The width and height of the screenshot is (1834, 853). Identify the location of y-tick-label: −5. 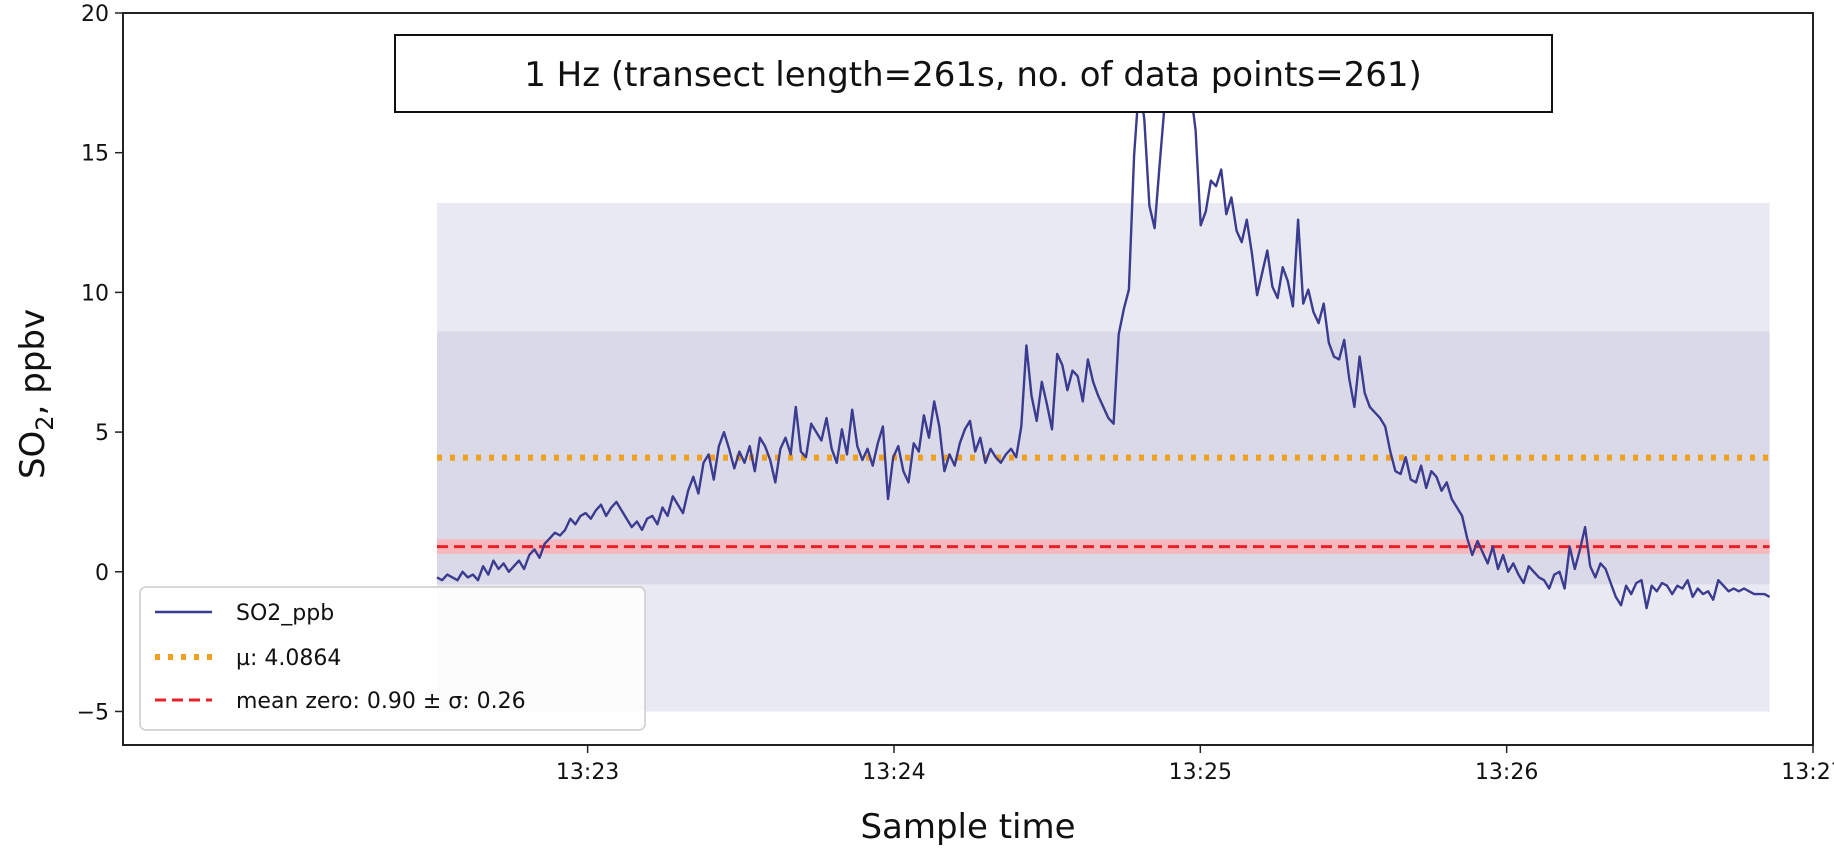
(93, 712).